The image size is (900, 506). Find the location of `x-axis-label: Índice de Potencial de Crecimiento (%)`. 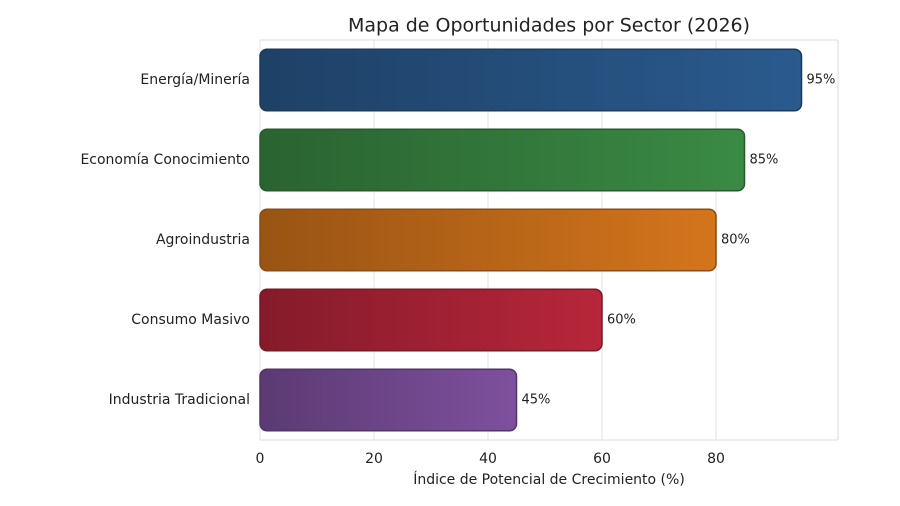

x-axis-label: Índice de Potencial de Crecimiento (%) is located at coordinates (549, 479).